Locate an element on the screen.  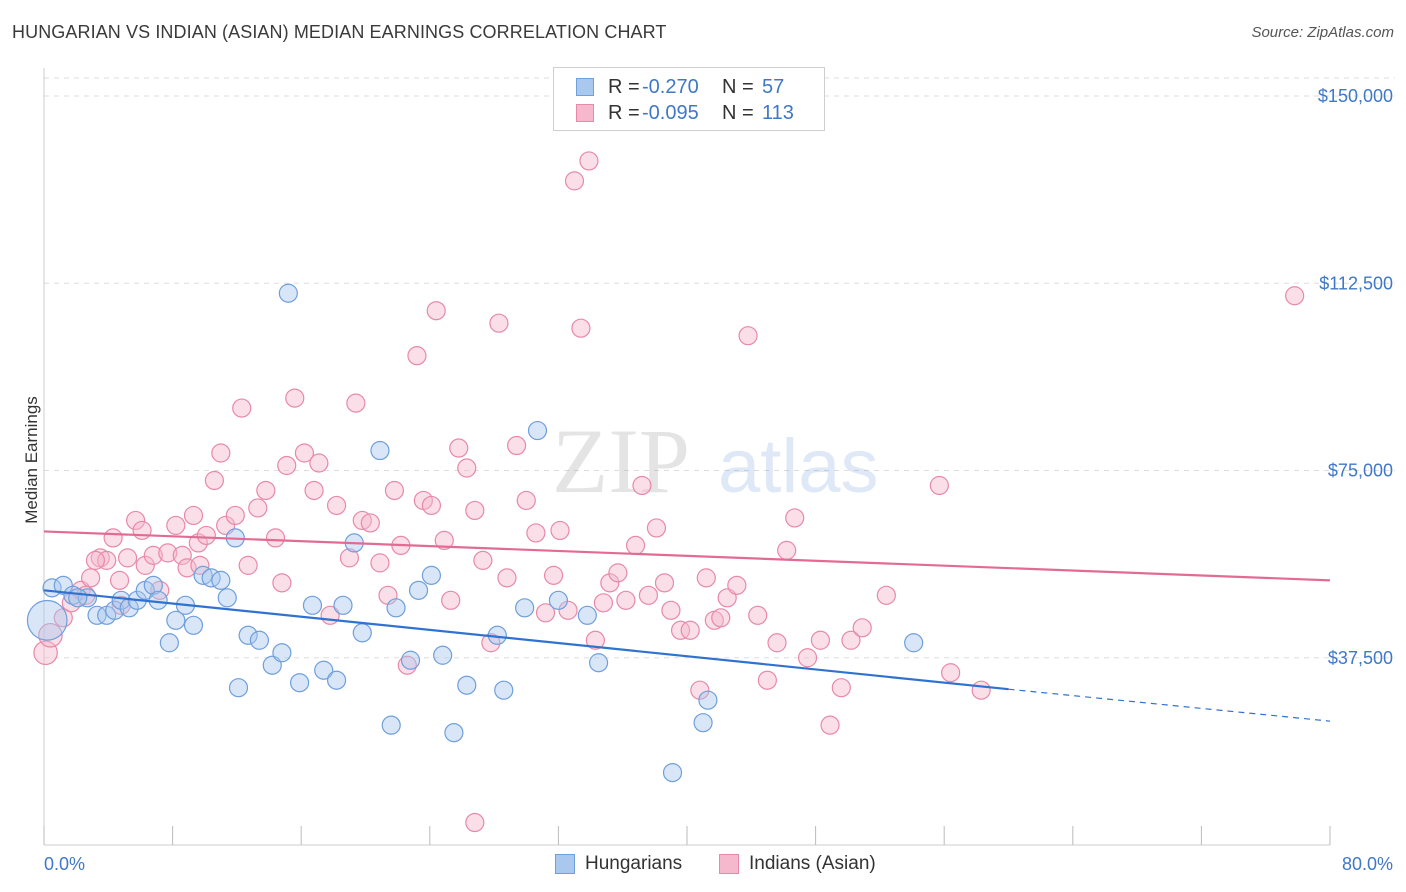
legend-n-label: N = is located at coordinates (738, 112).